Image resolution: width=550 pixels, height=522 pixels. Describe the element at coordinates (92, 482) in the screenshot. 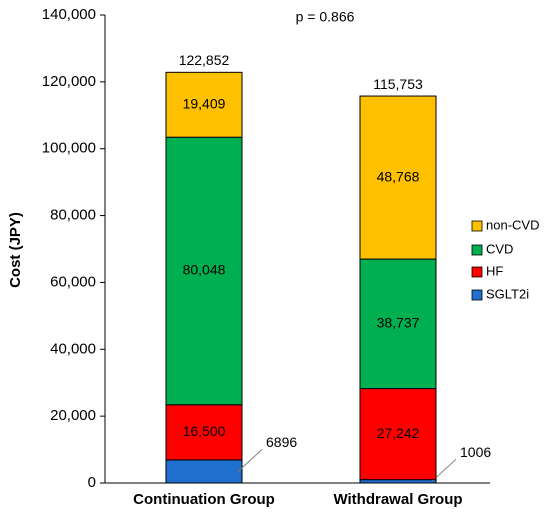

I see `y-tick-label: 0` at that location.